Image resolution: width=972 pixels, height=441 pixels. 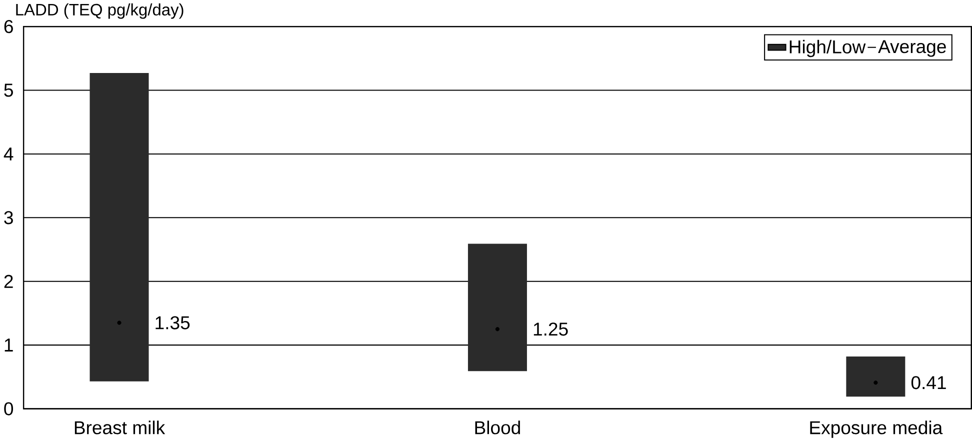 I want to click on y-tick-label: 3, so click(x=8, y=217).